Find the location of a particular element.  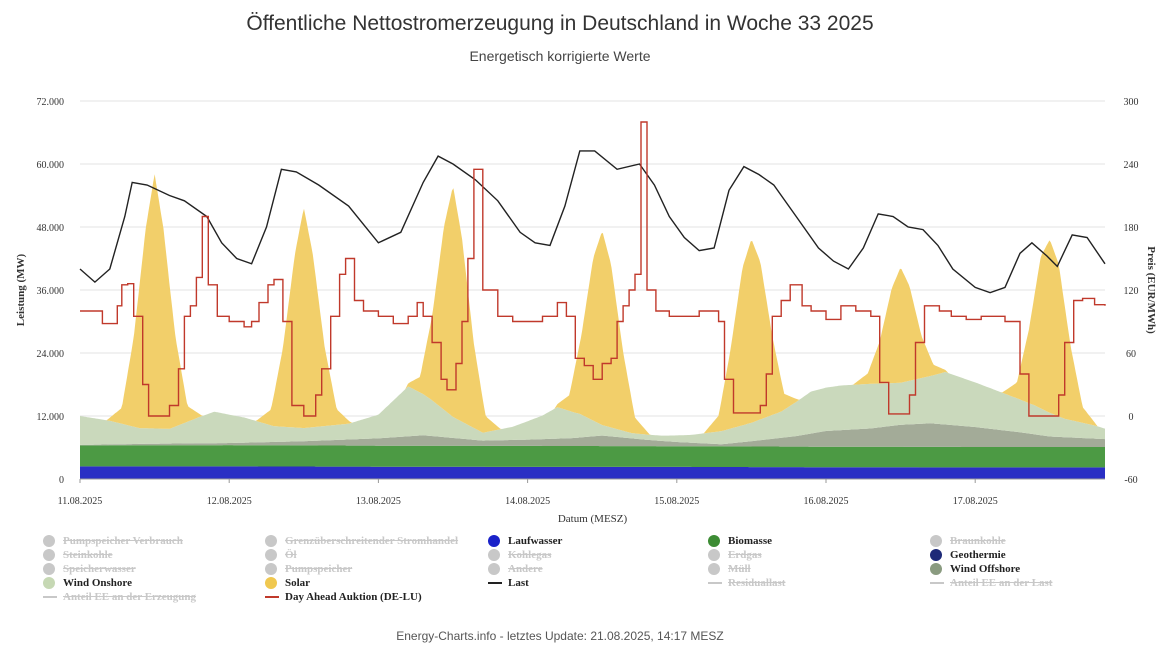

legend-label: Laufwasser is located at coordinates (535, 541).